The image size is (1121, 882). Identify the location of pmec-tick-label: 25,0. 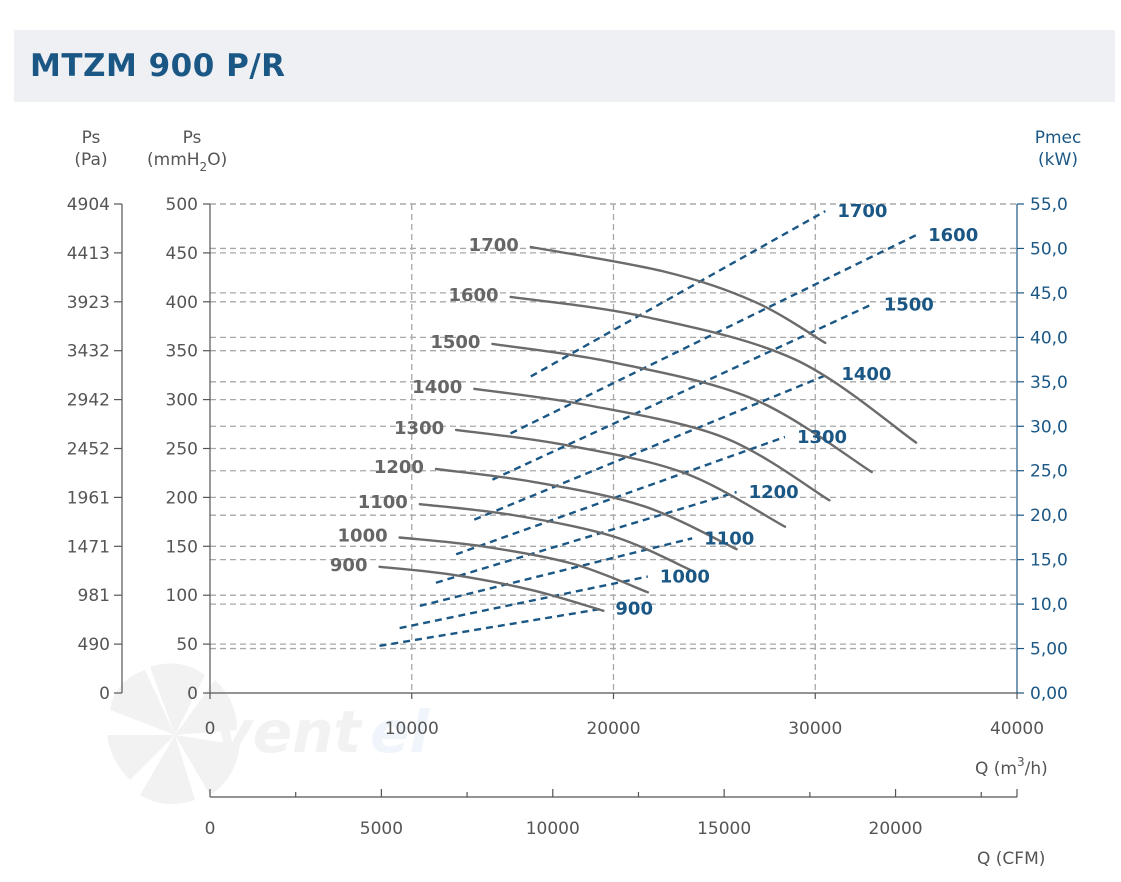
(1049, 472).